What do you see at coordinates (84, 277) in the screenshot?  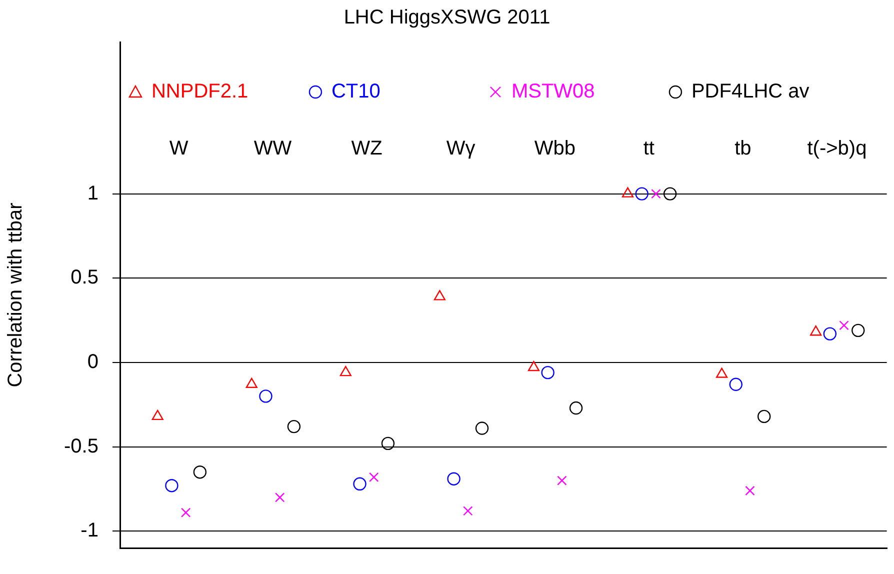 I see `y-tick-label: 0.5` at bounding box center [84, 277].